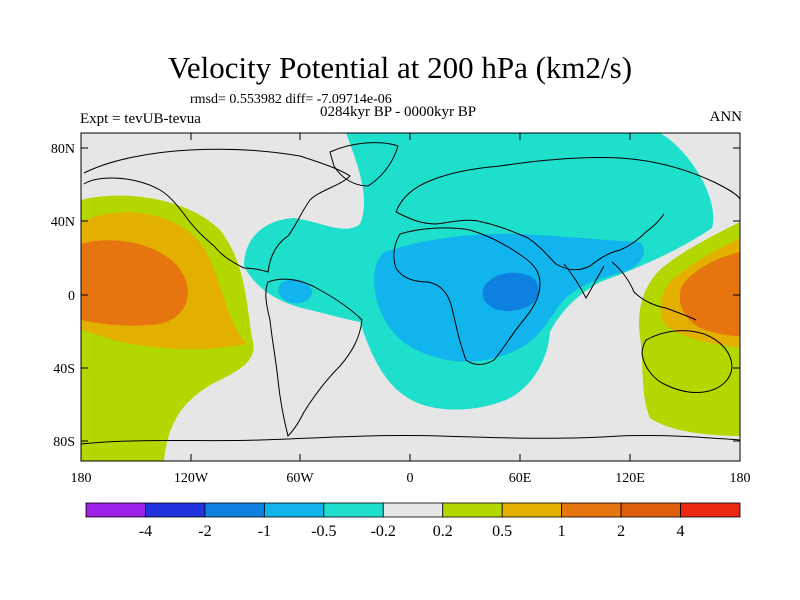  What do you see at coordinates (191, 478) in the screenshot?
I see `lon-tick-label: 120W` at bounding box center [191, 478].